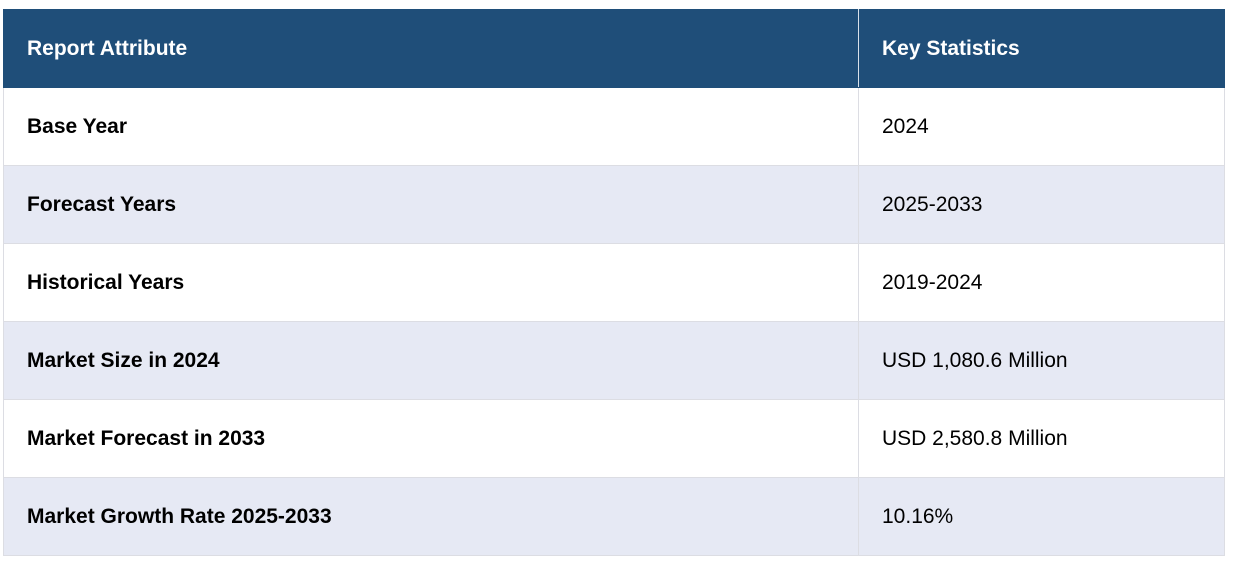  What do you see at coordinates (431, 48) in the screenshot?
I see `header-report-attribute: Report Attribute` at bounding box center [431, 48].